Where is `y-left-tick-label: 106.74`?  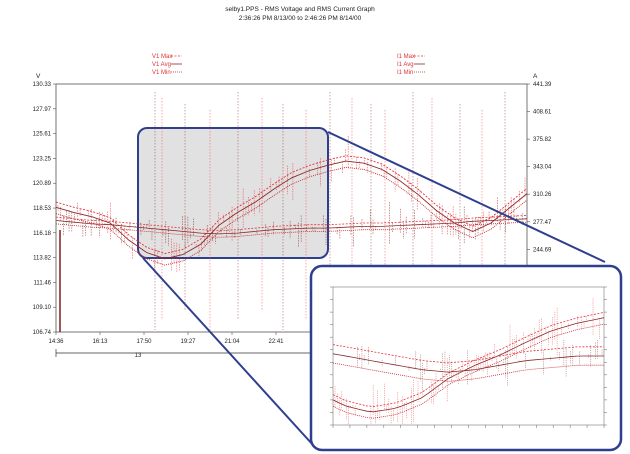 y-left-tick-label: 106.74 is located at coordinates (42, 333).